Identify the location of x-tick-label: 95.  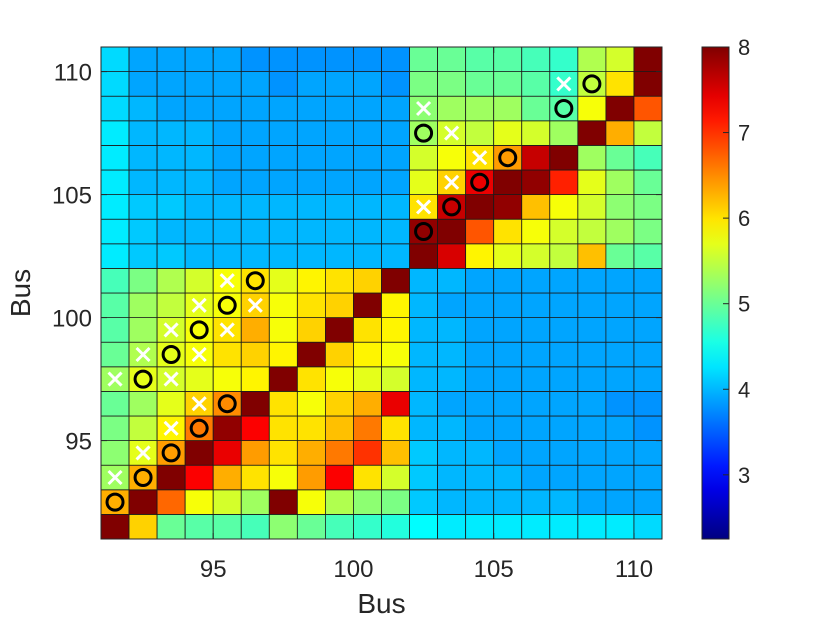
(213, 569).